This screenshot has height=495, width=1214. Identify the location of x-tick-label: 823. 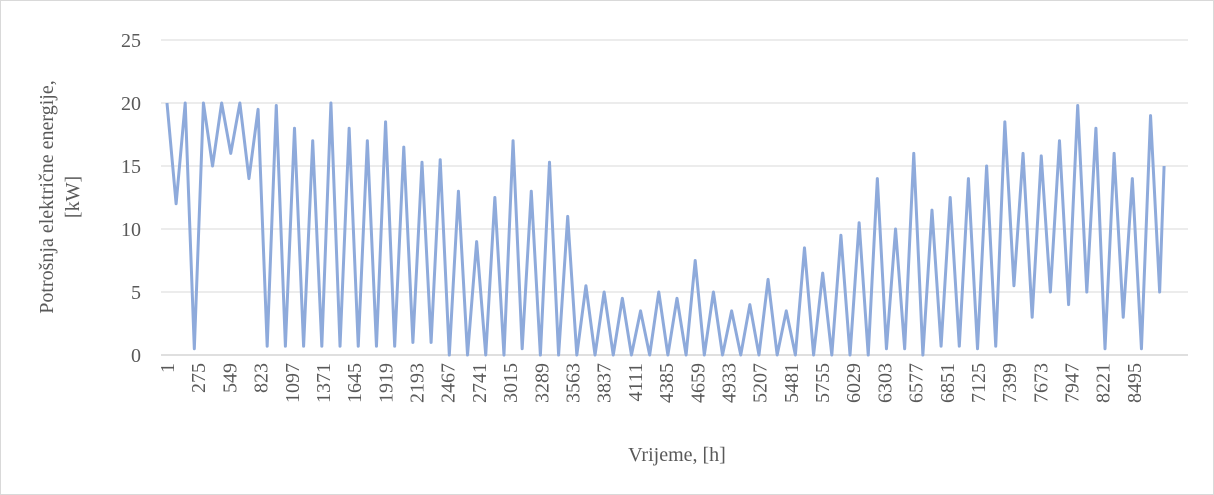
(262, 378).